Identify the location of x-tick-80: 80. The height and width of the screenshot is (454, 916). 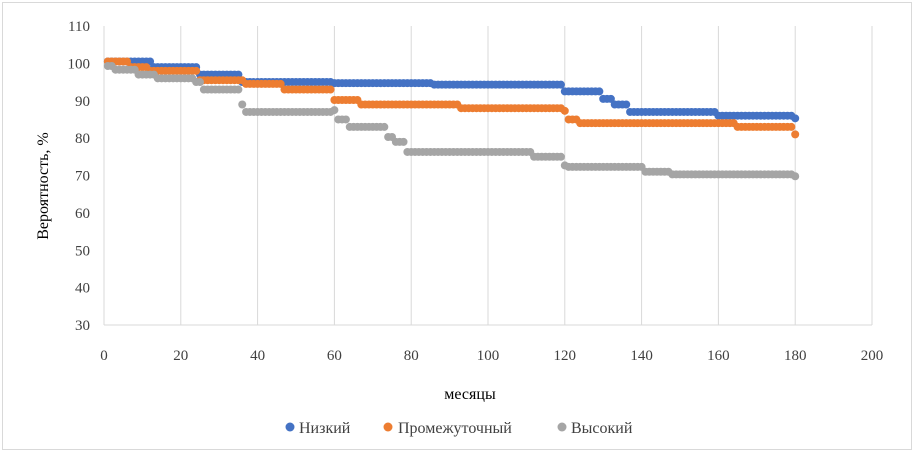
(411, 356).